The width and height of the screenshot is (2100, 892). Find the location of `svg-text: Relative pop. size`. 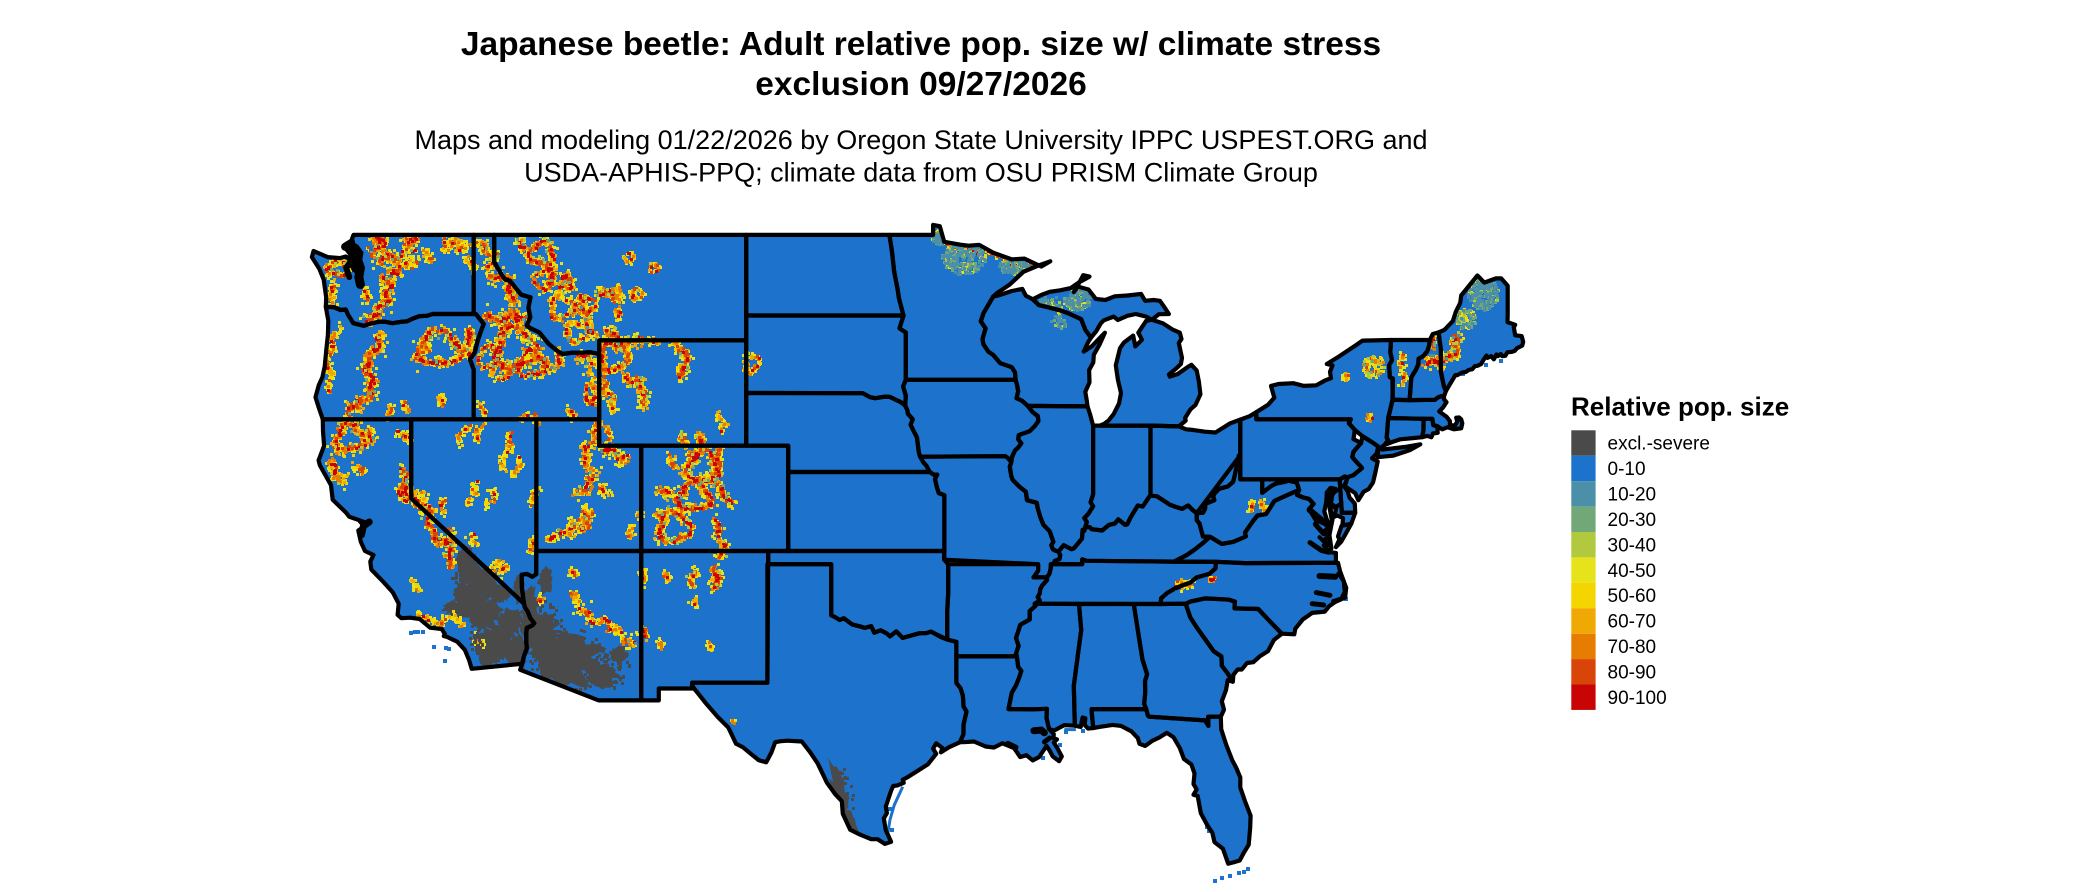

svg-text: Relative pop. size is located at coordinates (1680, 407).